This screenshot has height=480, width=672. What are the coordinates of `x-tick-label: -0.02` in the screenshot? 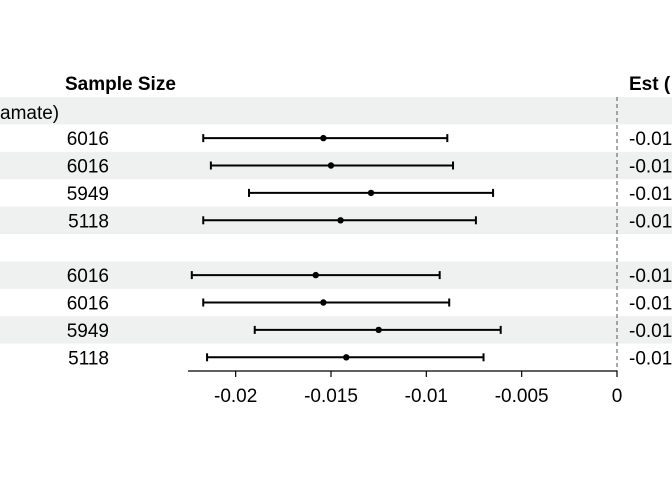 It's located at (235, 396).